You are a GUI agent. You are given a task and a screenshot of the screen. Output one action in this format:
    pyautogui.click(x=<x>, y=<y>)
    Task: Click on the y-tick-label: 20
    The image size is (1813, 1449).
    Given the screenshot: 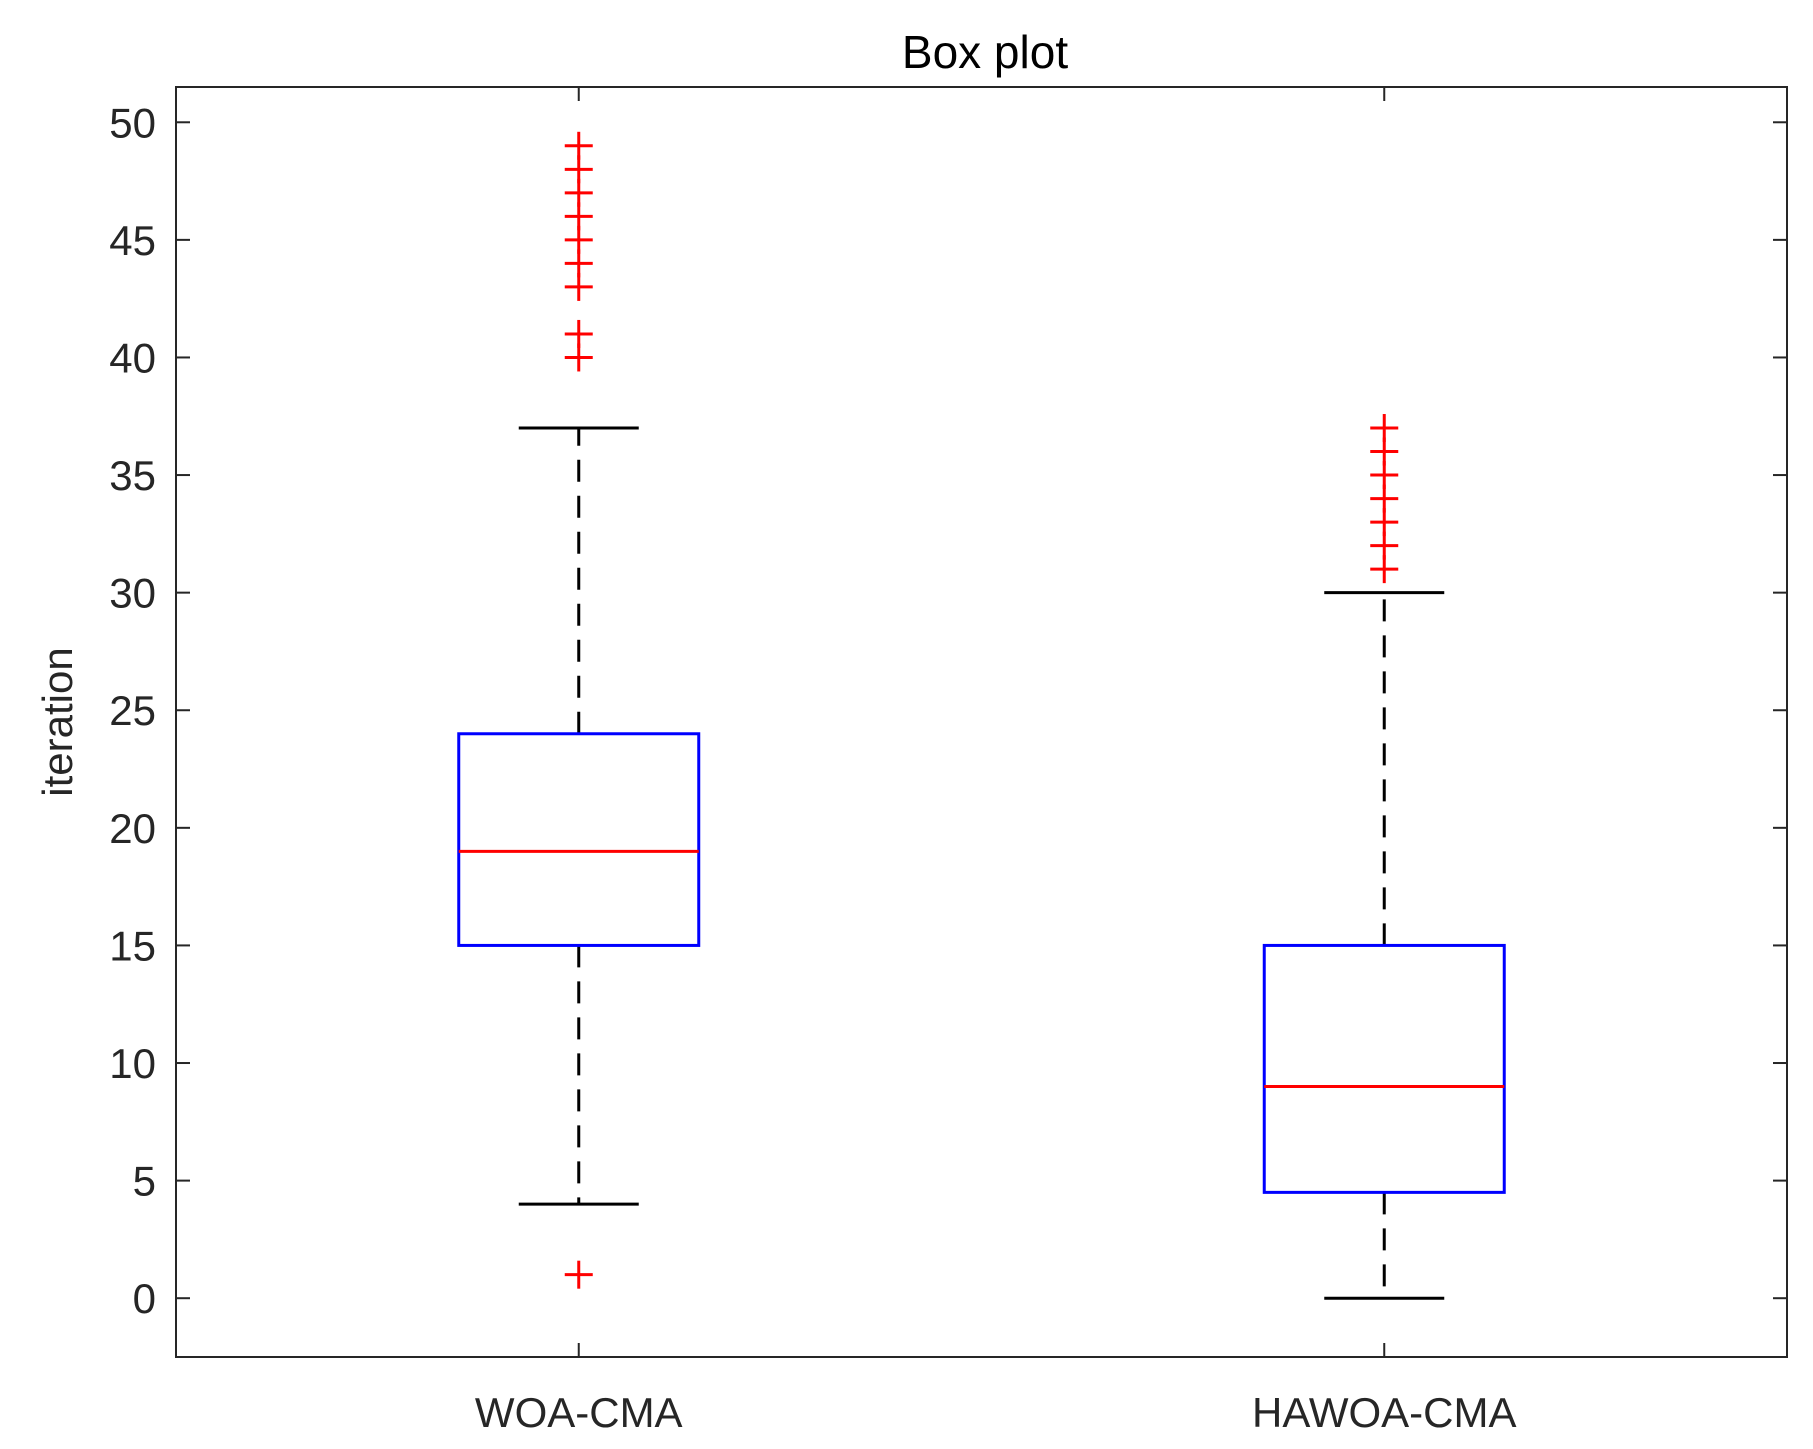 What is the action you would take?
    pyautogui.click(x=132, y=828)
    